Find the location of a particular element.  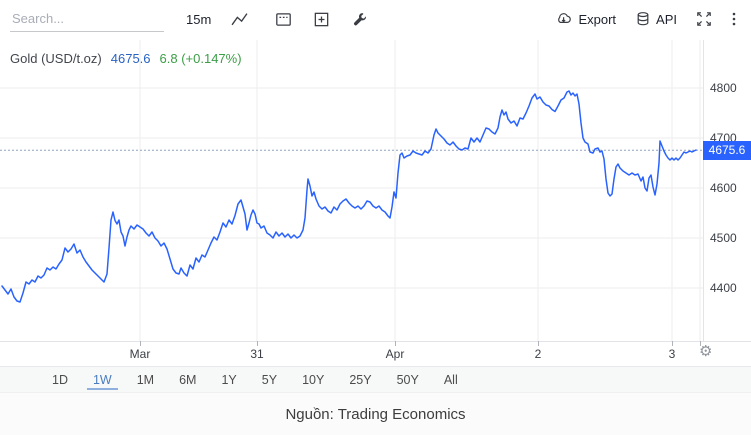

add-indicator-icon is located at coordinates (321, 19).